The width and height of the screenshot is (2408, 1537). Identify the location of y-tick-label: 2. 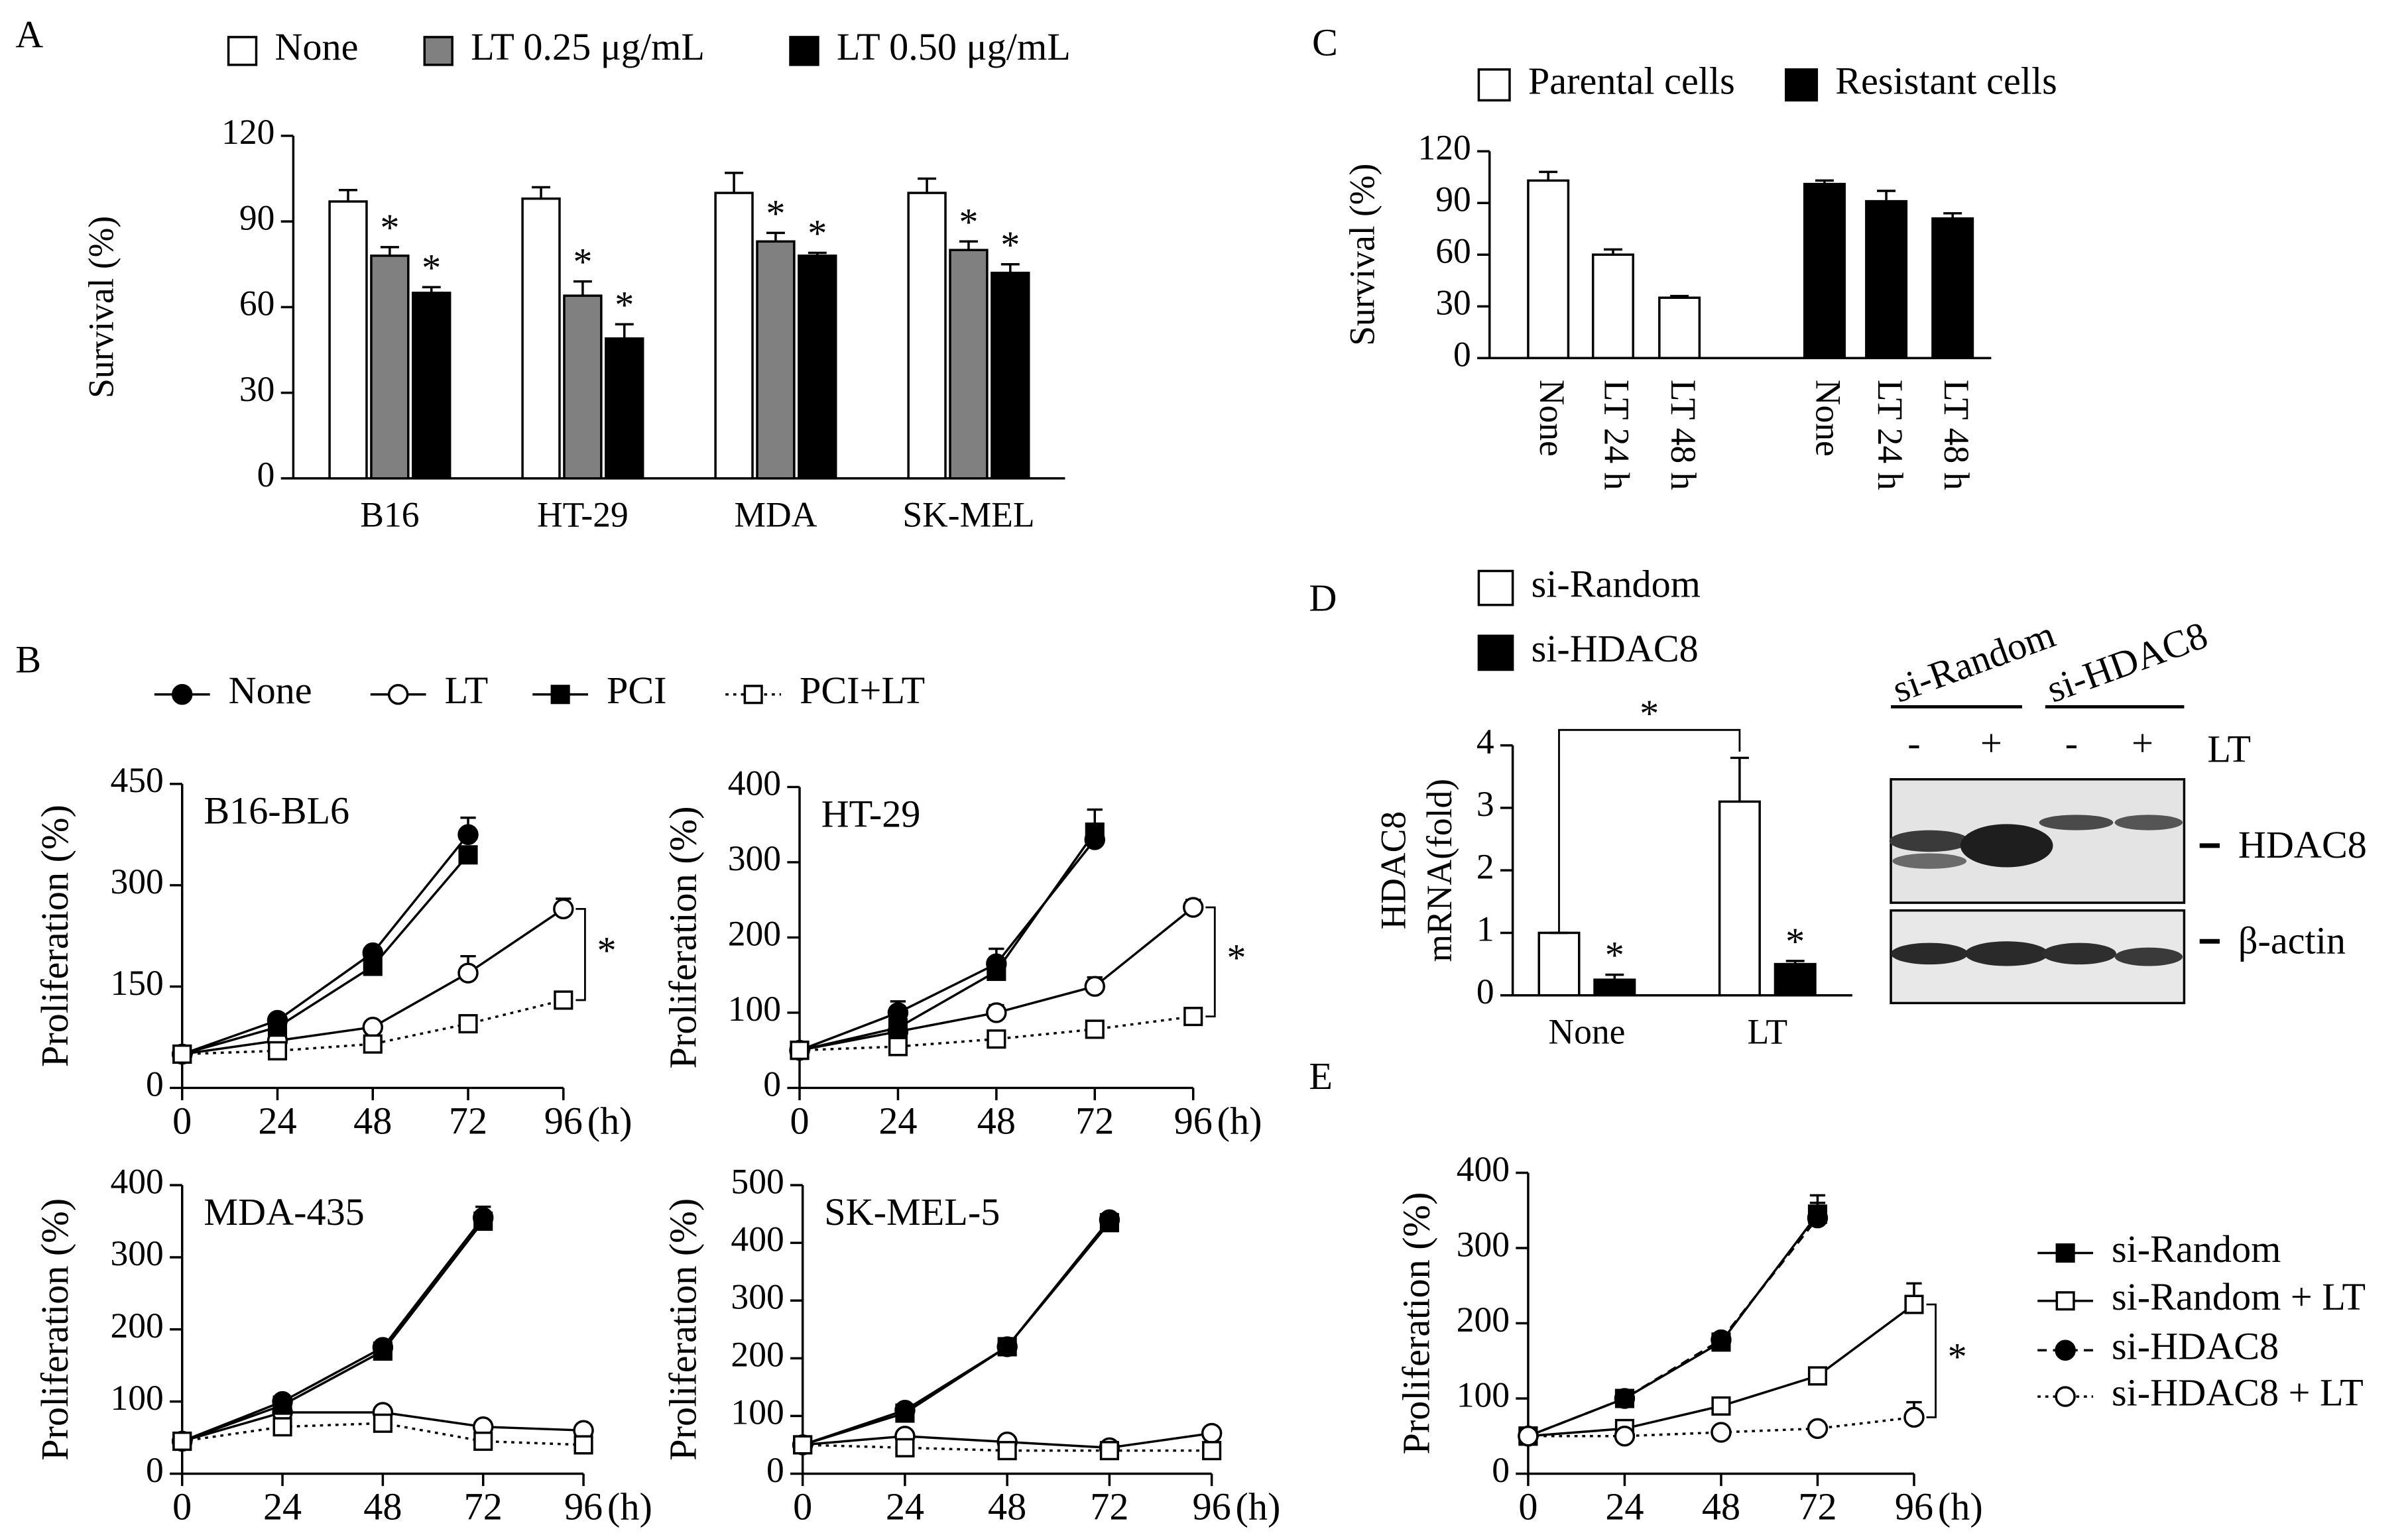
(1485, 866).